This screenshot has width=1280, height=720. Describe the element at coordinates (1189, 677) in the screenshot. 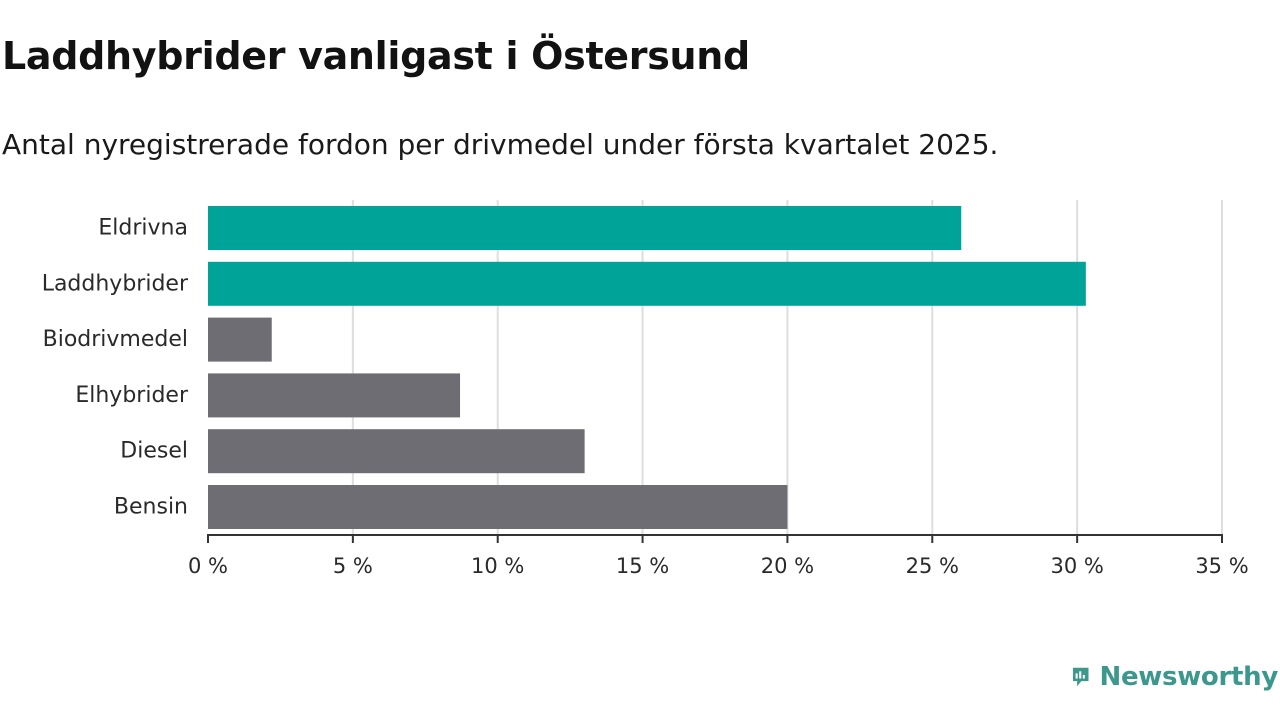

I see `brand-name: Newsworthy` at that location.